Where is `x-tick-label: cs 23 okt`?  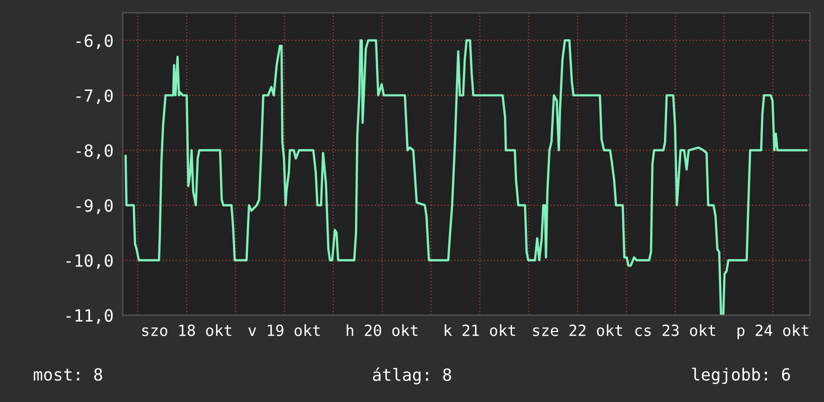 x-tick-label: cs 23 okt is located at coordinates (675, 330).